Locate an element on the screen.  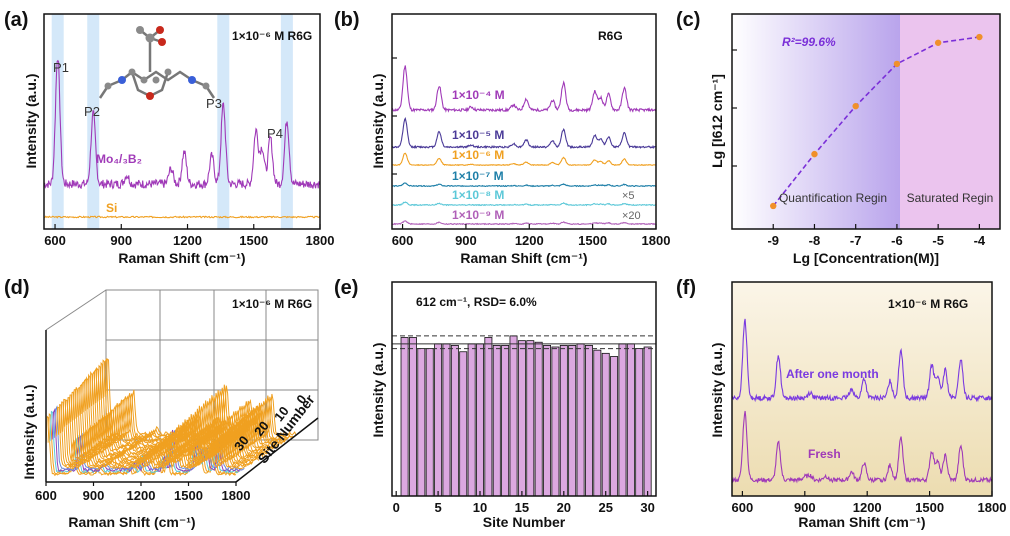
panel-label-d: (d) is located at coordinates (17, 288).